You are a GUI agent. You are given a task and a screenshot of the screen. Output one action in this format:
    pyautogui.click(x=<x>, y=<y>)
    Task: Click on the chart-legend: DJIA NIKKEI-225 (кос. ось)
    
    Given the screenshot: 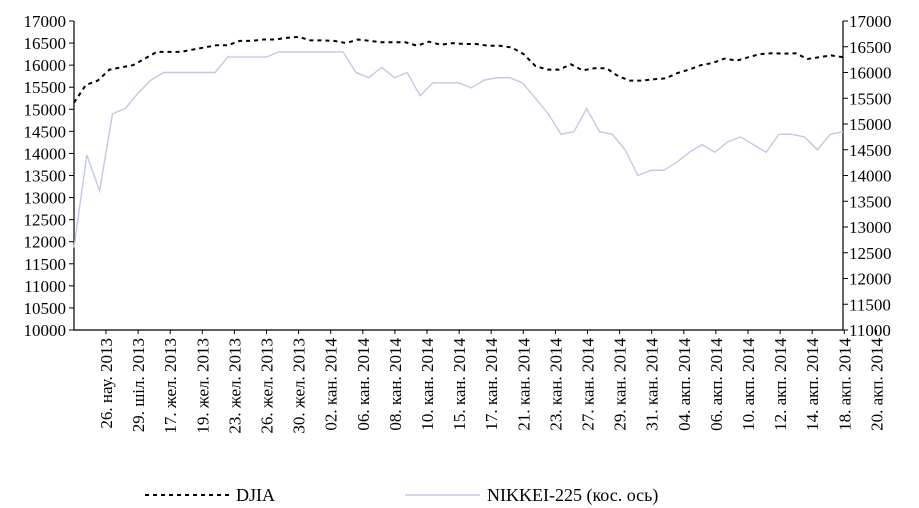 What is the action you would take?
    pyautogui.click(x=401, y=495)
    